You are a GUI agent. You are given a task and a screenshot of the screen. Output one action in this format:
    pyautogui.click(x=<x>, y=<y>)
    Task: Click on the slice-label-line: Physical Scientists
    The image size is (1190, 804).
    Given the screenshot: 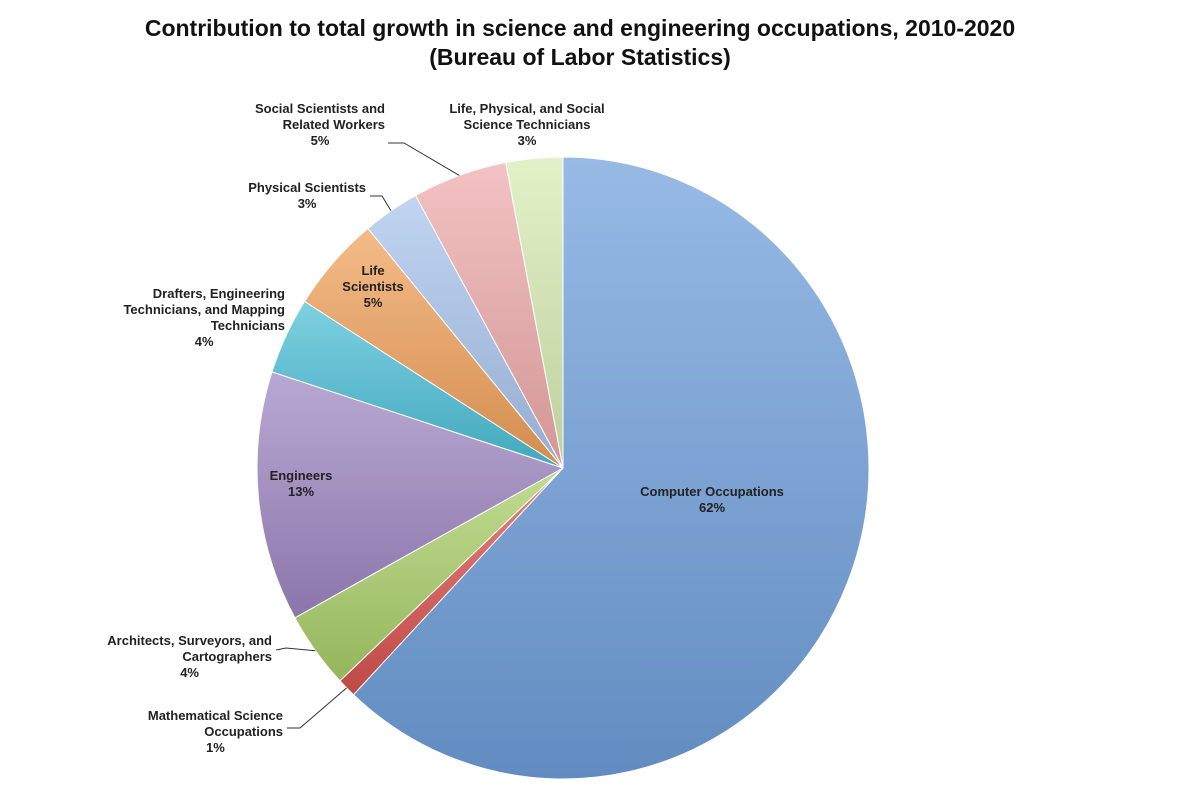 What is the action you would take?
    pyautogui.click(x=307, y=187)
    